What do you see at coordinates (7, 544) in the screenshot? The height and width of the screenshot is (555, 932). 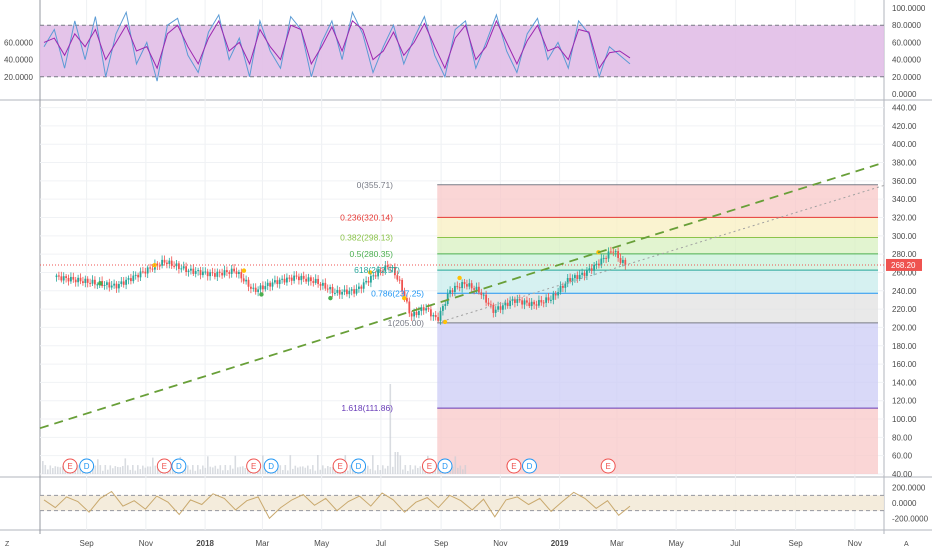 I see `zoom-toggle: Z` at bounding box center [7, 544].